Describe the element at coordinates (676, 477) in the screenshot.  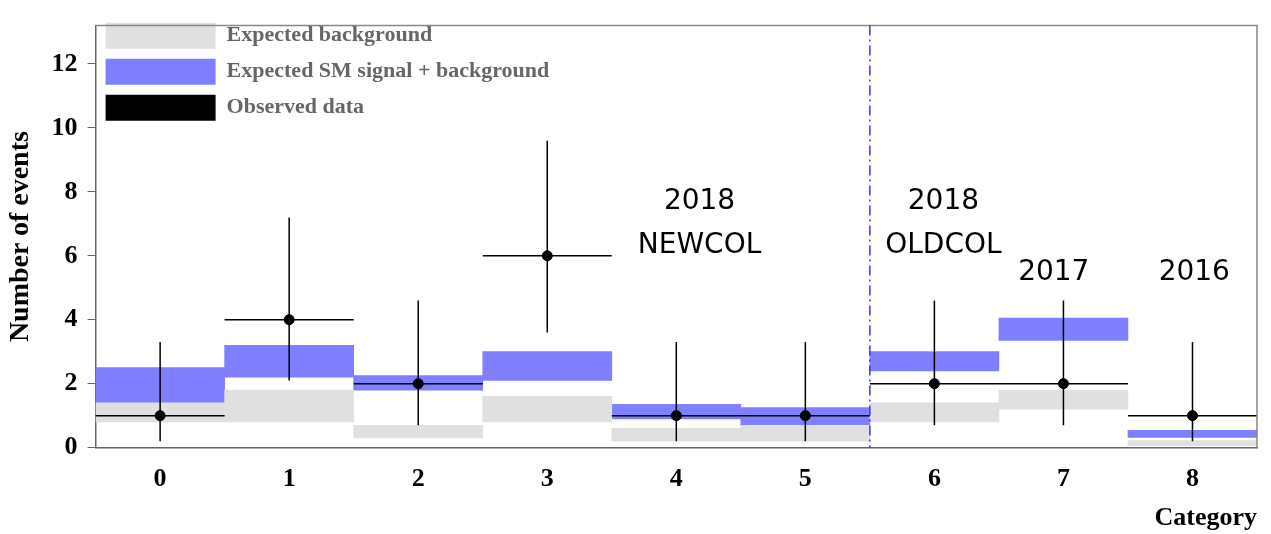
I see `x-tick-label: 4` at that location.